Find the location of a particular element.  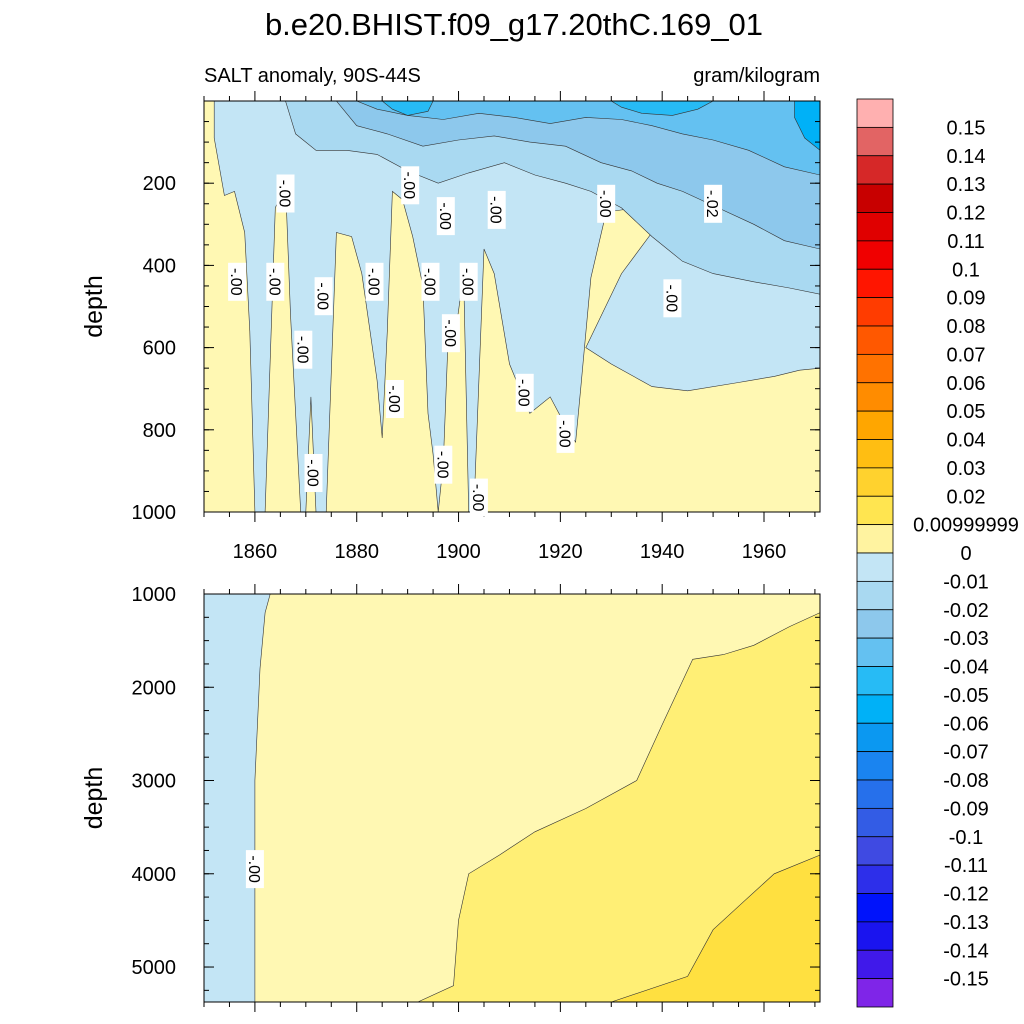

x-tick-label: 1860 is located at coordinates (255, 552).